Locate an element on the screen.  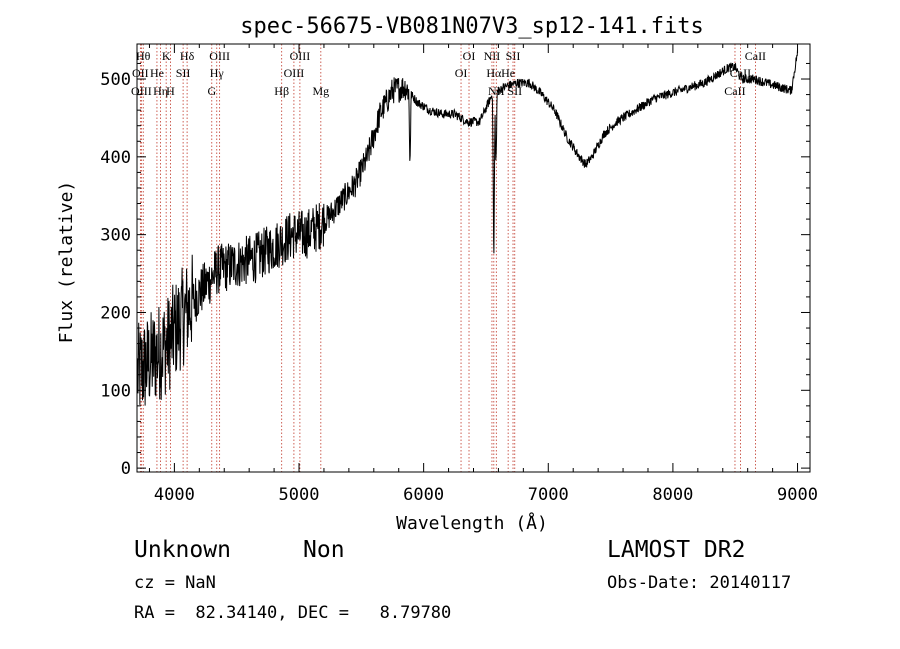
y-tick-label: 500 is located at coordinates (115, 80).